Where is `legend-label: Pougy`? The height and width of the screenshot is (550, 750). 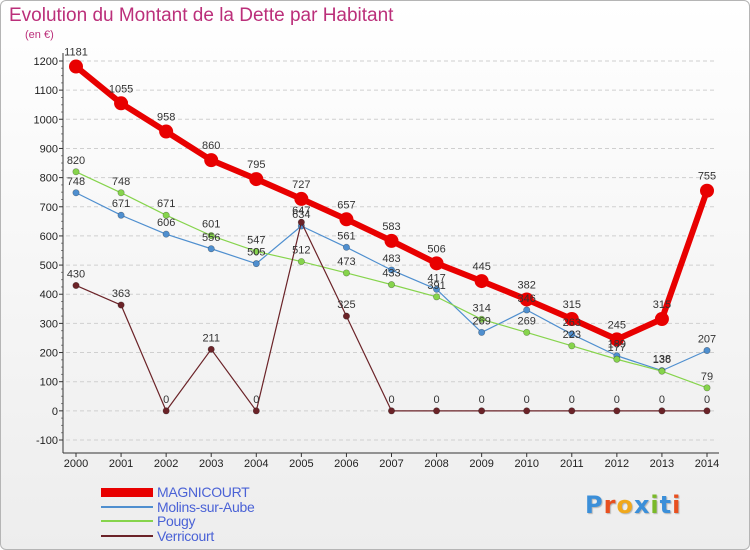
legend-label: Pougy is located at coordinates (176, 521).